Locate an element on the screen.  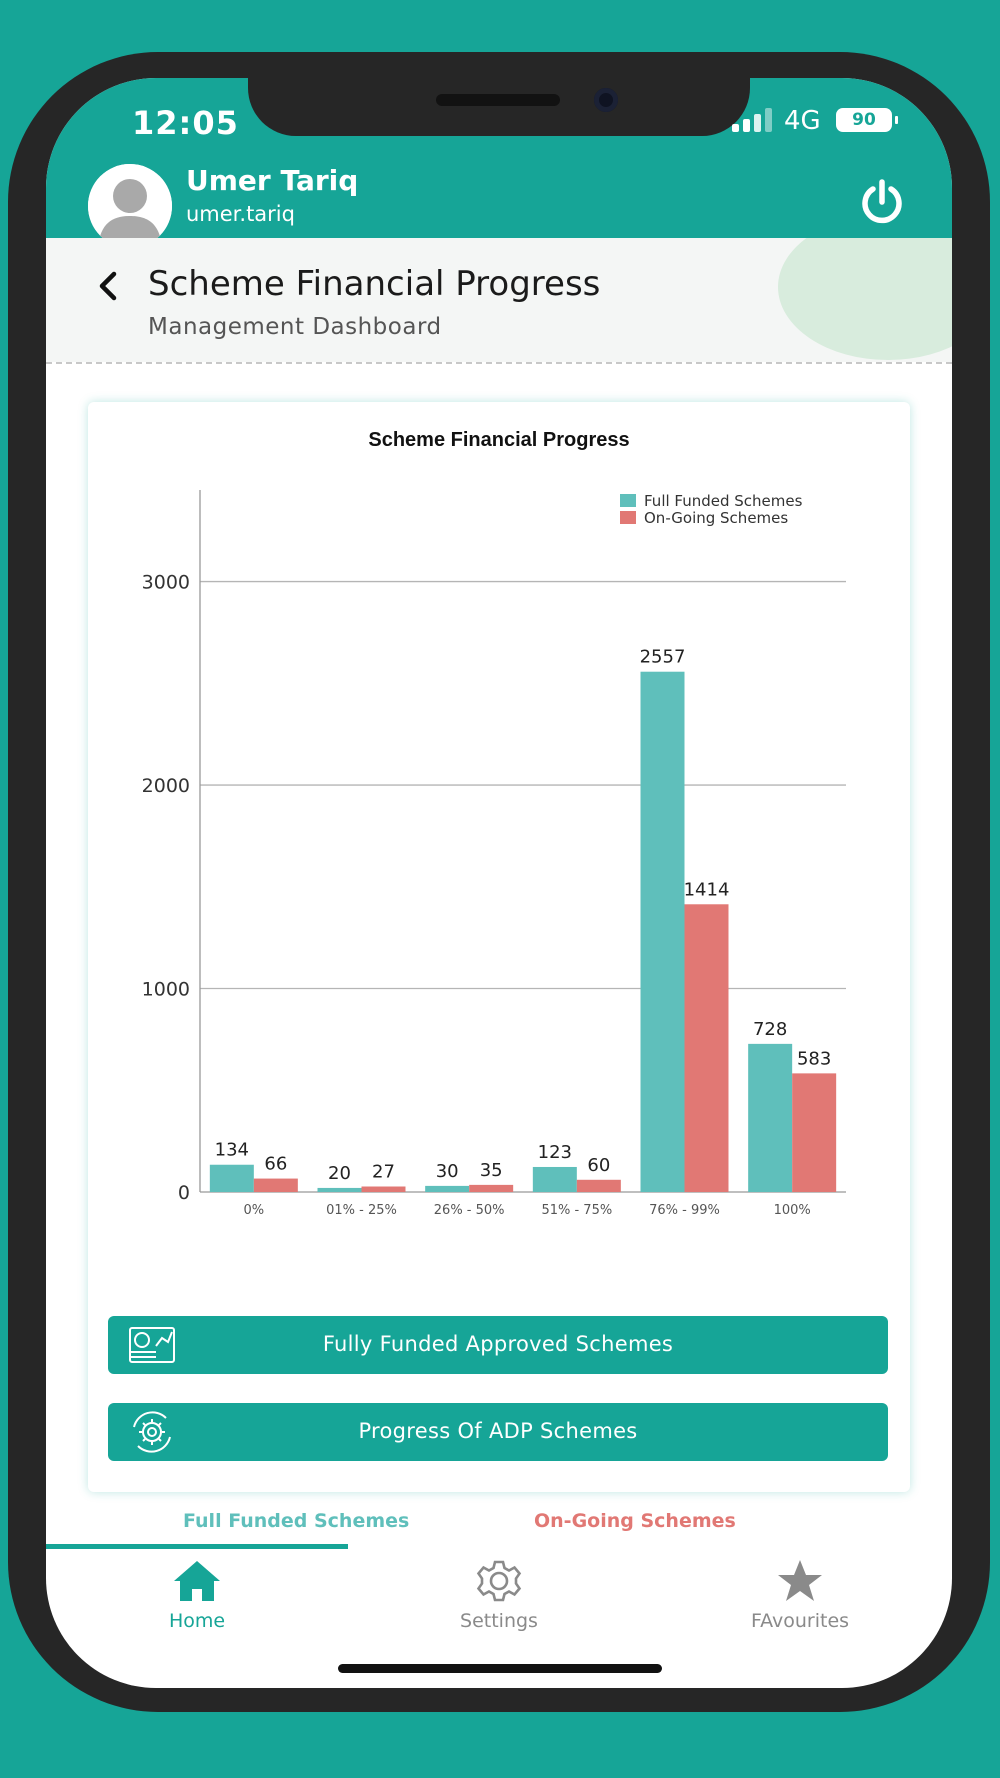
data-label: 2557 is located at coordinates (663, 657).